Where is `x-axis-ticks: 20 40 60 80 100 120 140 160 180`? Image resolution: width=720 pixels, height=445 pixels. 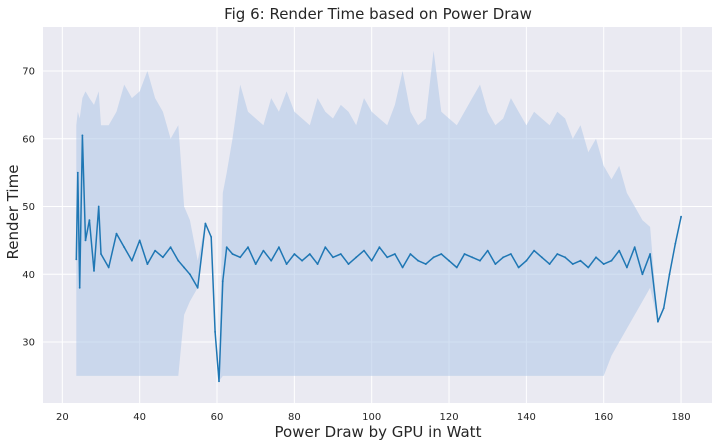
x-axis-ticks: 20 40 60 80 100 120 140 160 180 is located at coordinates (373, 417).